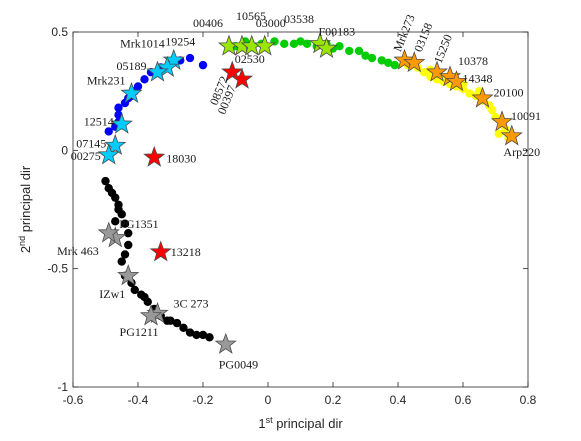 Image resolution: width=581 pixels, height=441 pixels. What do you see at coordinates (463, 400) in the screenshot?
I see `x-tick-label: 0.6` at bounding box center [463, 400].